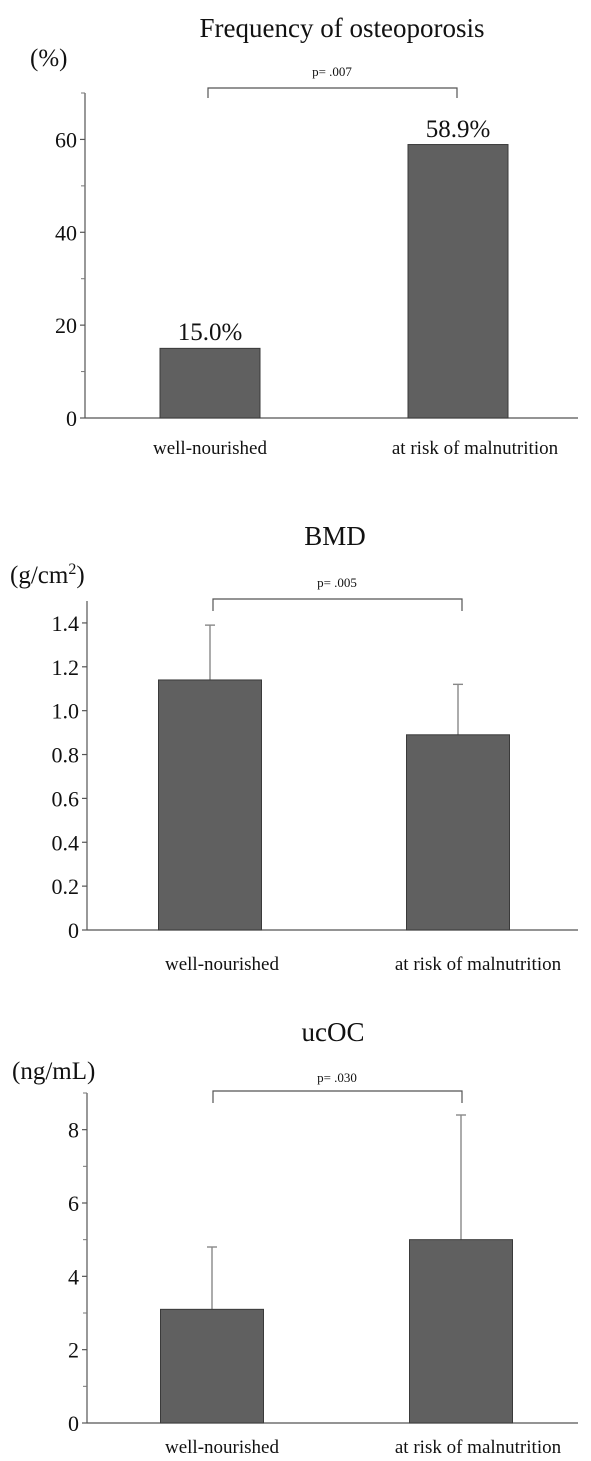  Describe the element at coordinates (66, 667) in the screenshot. I see `y-tick-label: 1.2` at that location.